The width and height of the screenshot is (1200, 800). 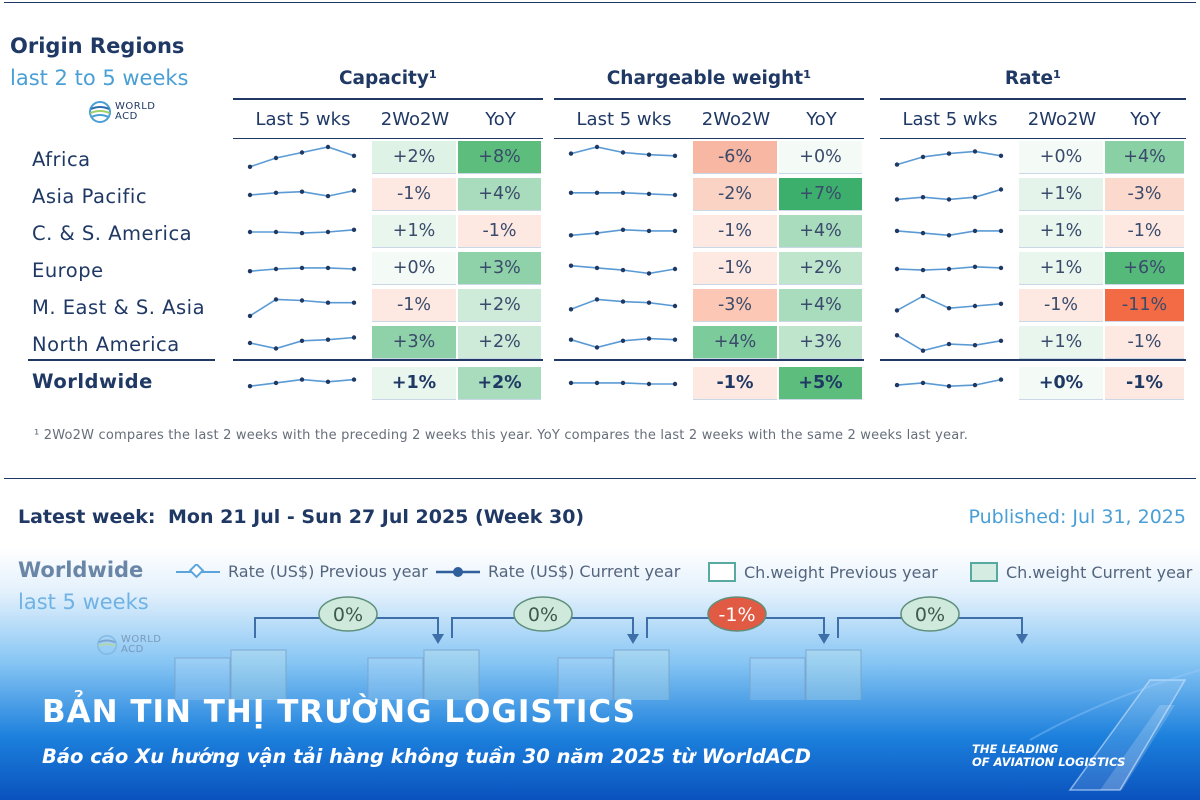 What do you see at coordinates (584, 571) in the screenshot?
I see `legend-label: Rate (US$) Current year` at bounding box center [584, 571].